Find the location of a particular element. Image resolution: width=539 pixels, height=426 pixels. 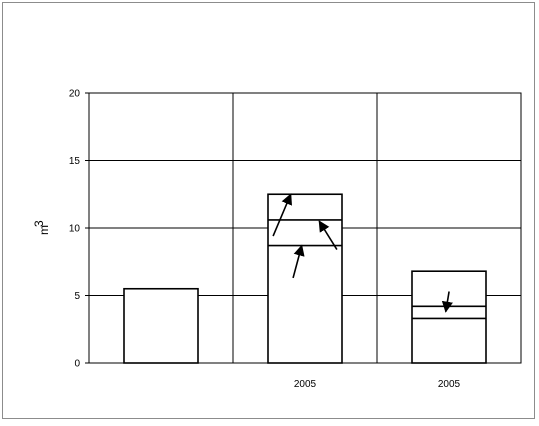

y-tick-label: 5 is located at coordinates (77, 296).